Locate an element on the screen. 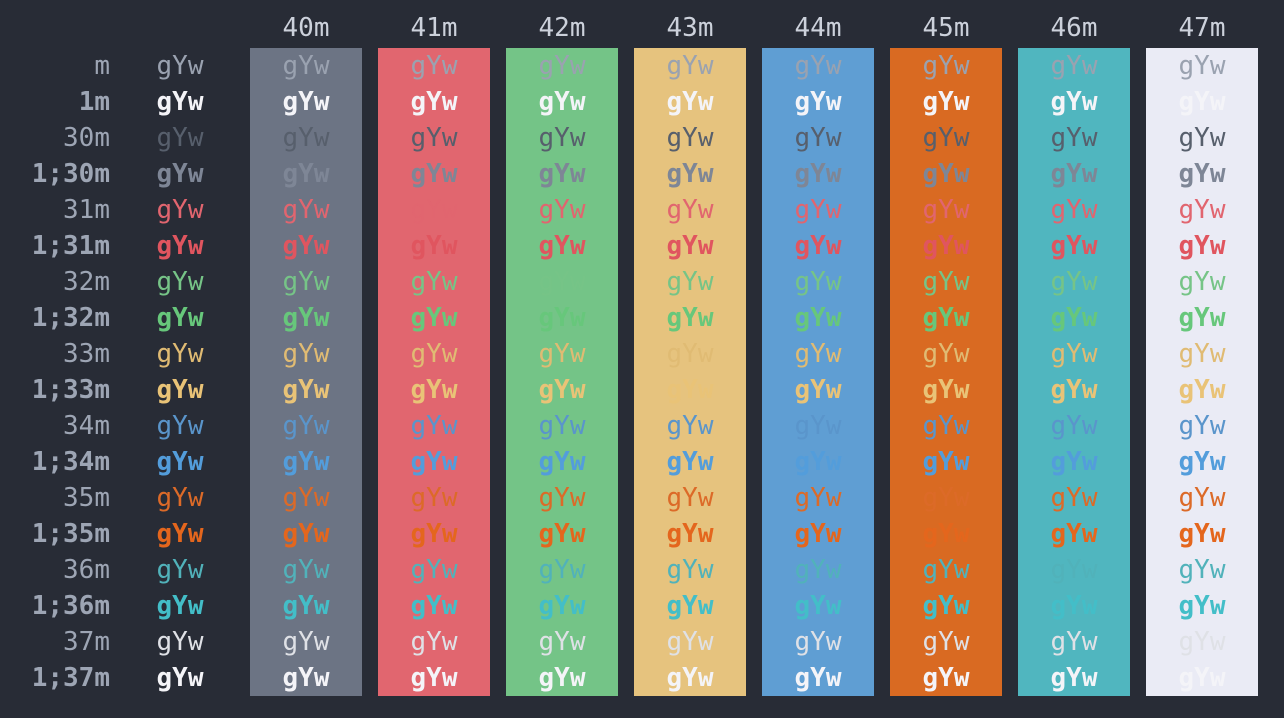 The width and height of the screenshot is (1284, 718). cell-35m-on-47m: gYw is located at coordinates (1202, 498).